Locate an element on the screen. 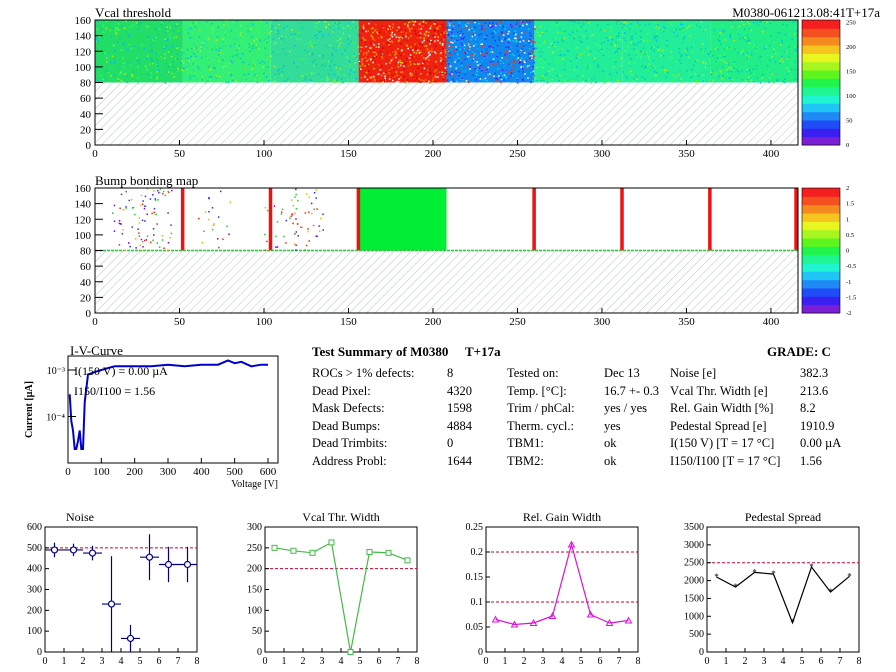 This screenshot has width=896, height=672. y-tick-label: 100 is located at coordinates (83, 236).